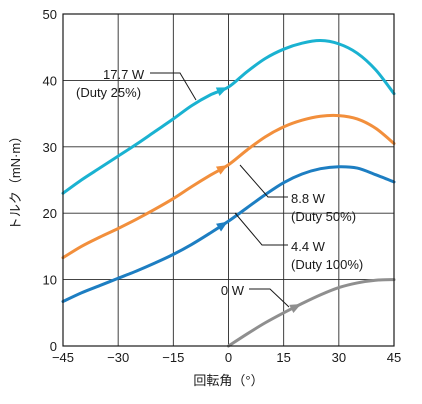 This screenshot has width=422, height=404. Describe the element at coordinates (327, 264) in the screenshot. I see `annotation-label: (Duty 100%)` at that location.